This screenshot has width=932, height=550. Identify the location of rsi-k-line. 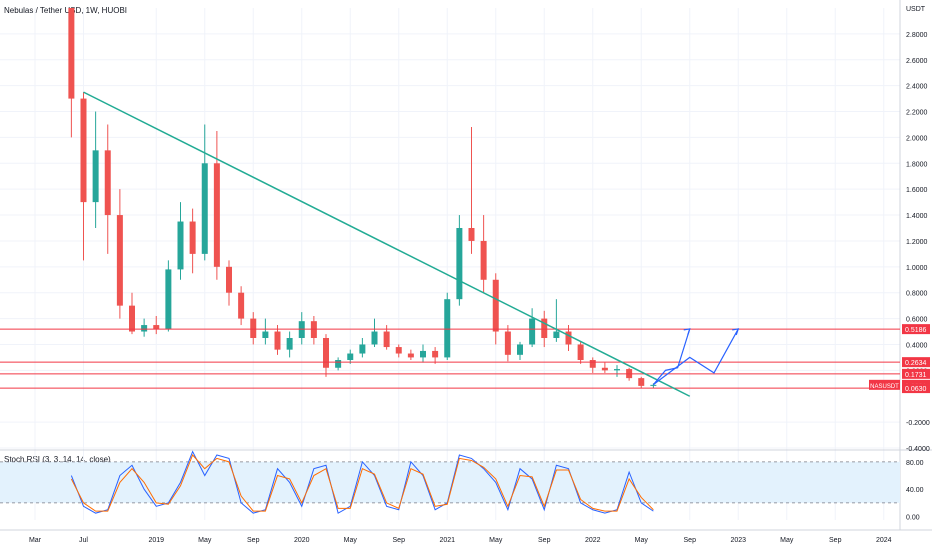
(362, 482).